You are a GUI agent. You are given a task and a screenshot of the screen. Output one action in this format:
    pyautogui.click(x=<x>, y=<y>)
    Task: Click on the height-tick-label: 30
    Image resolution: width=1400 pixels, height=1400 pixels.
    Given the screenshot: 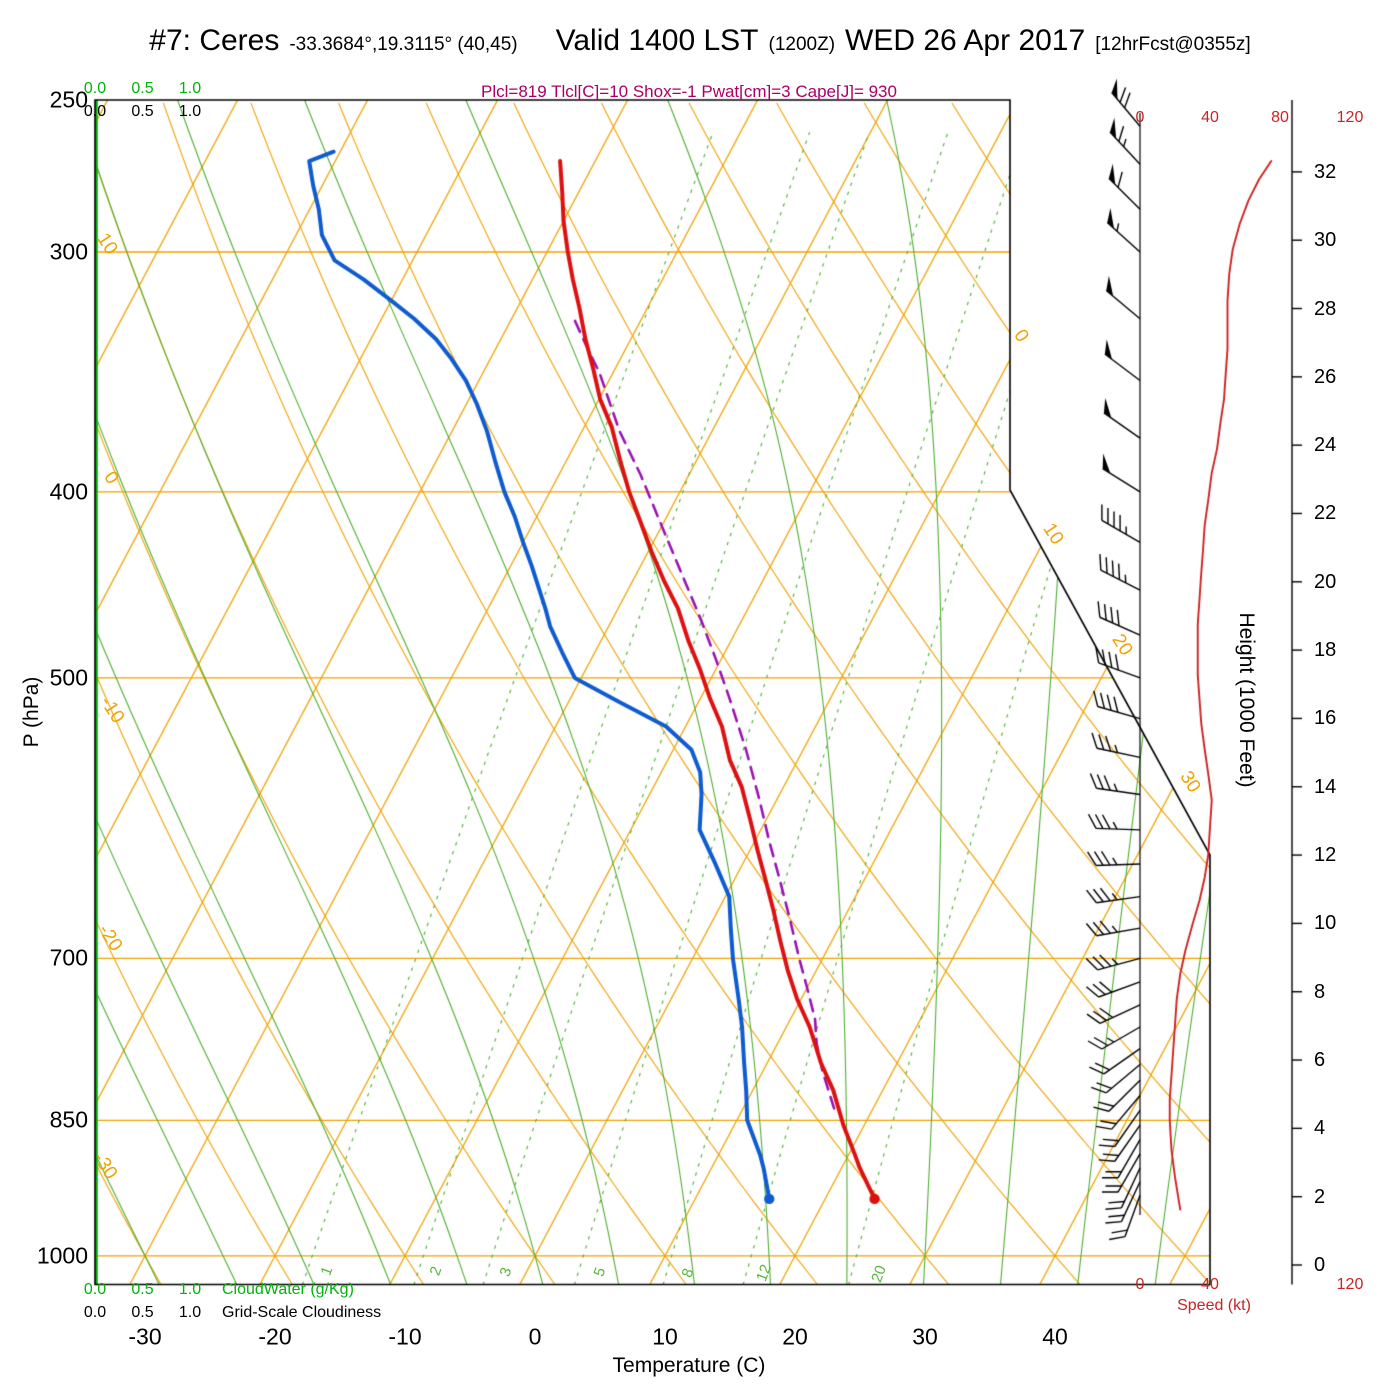 What is the action you would take?
    pyautogui.click(x=1325, y=240)
    